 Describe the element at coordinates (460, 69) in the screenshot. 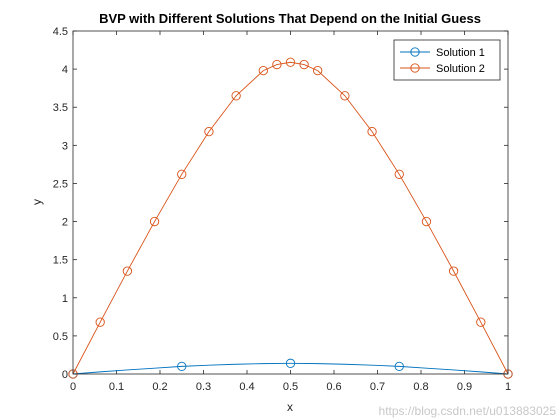

I see `legend-label: Solution 2` at that location.